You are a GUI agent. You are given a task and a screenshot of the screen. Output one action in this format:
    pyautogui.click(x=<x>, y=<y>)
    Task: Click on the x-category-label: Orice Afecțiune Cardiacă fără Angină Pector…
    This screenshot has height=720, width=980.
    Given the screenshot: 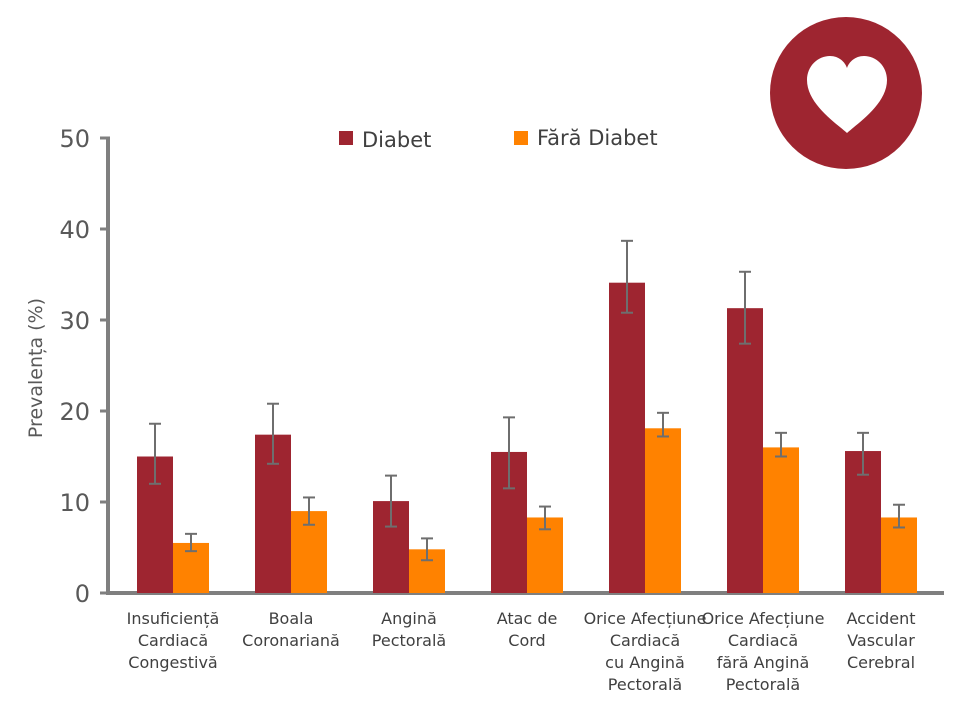 What is the action you would take?
    pyautogui.click(x=763, y=651)
    